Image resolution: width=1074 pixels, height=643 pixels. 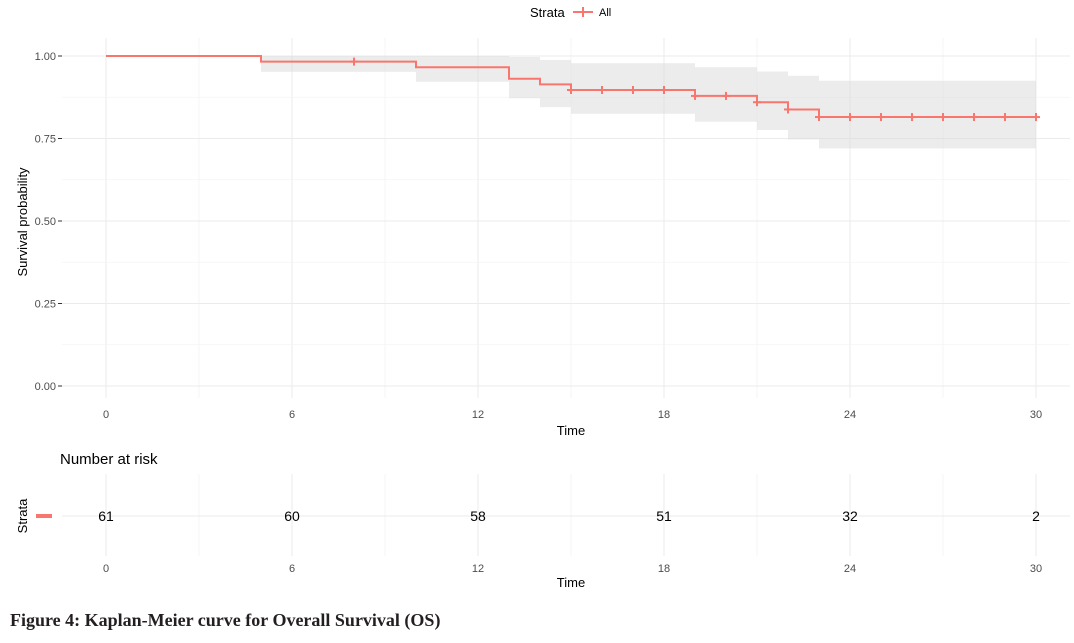 What do you see at coordinates (109, 459) in the screenshot?
I see `risk-table-title: Number at risk` at bounding box center [109, 459].